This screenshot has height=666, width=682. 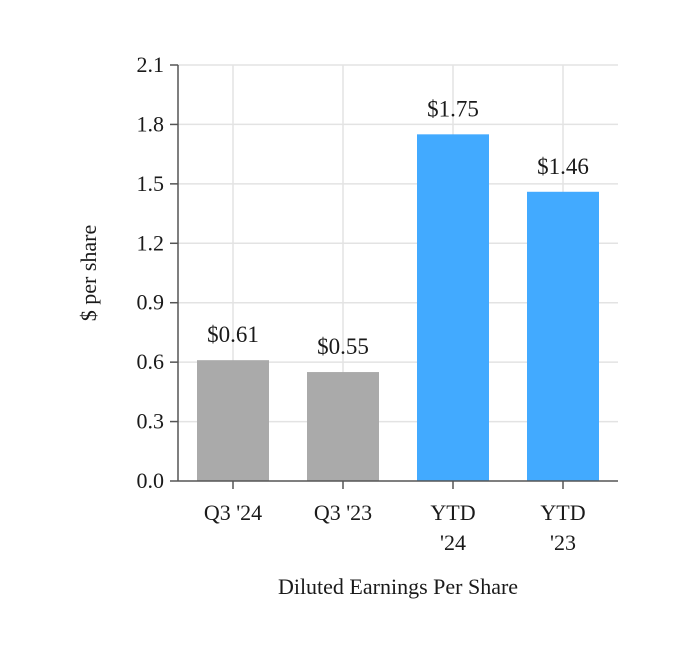 What do you see at coordinates (151, 242) in the screenshot?
I see `y-tick-label: 1.2` at bounding box center [151, 242].